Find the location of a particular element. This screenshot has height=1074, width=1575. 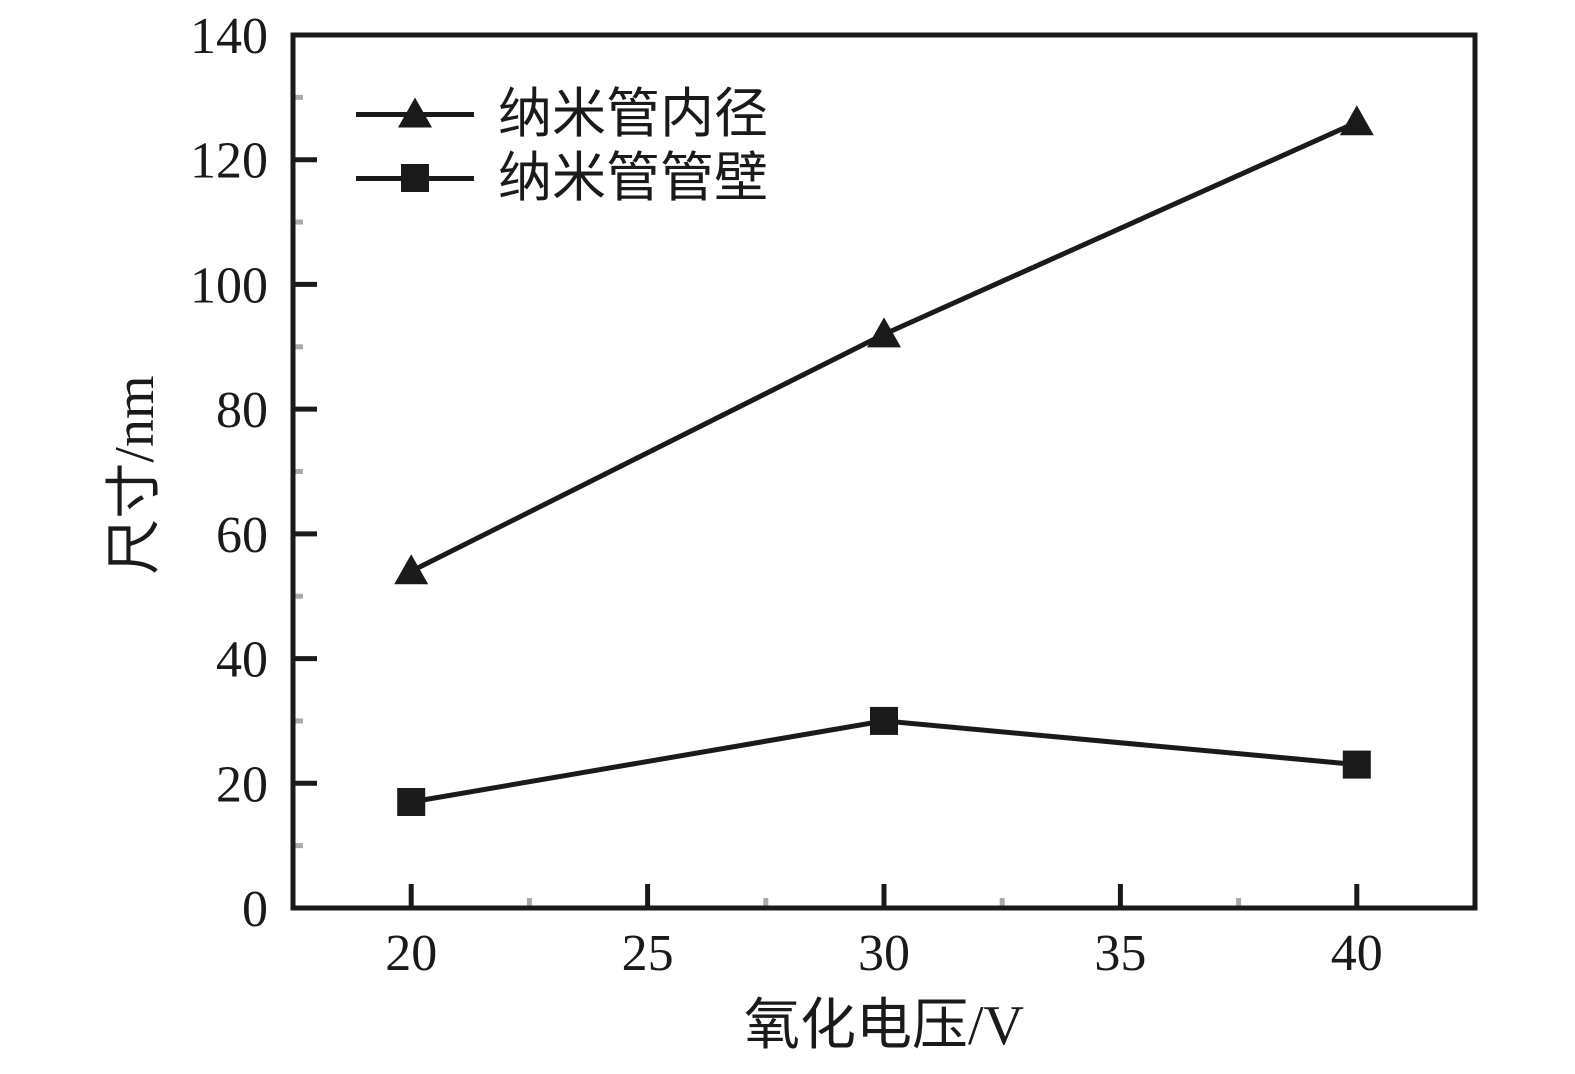

y-tick-label: 100 is located at coordinates (229, 285).